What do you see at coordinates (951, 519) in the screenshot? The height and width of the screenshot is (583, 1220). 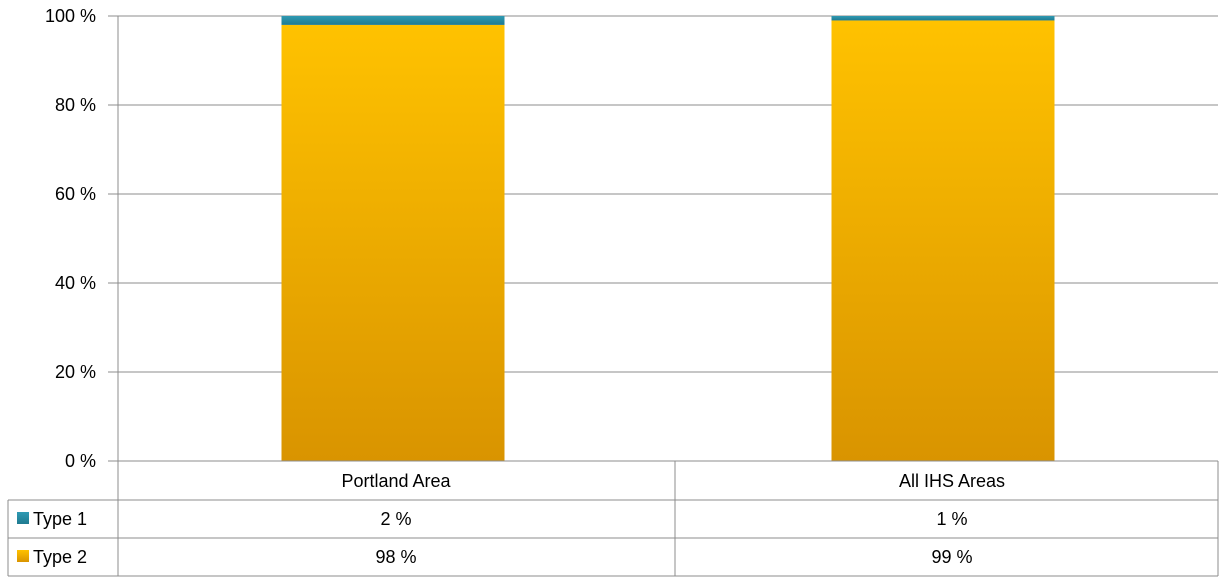 I see `cell-type-1-all-ihs-areas: 1 %` at bounding box center [951, 519].